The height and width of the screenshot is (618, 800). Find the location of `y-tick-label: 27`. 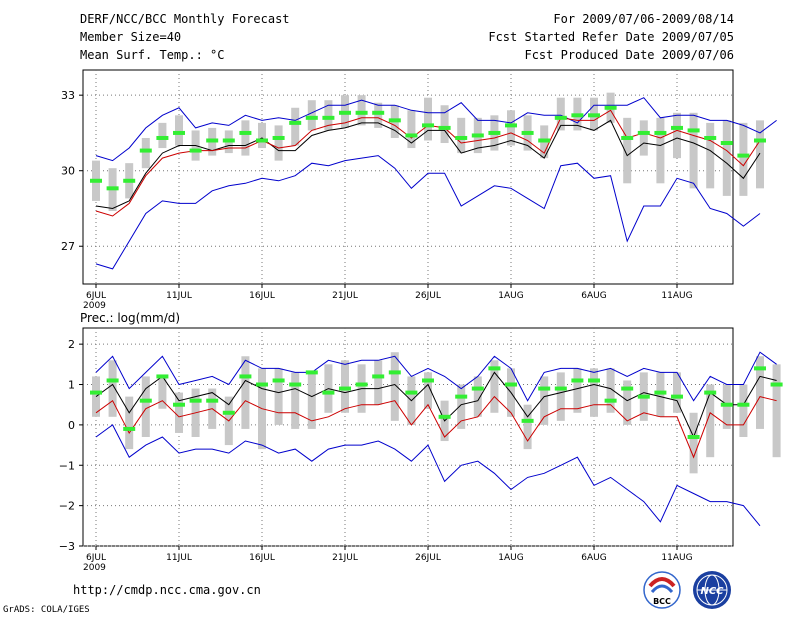

y-tick-label: 27 is located at coordinates (68, 246).